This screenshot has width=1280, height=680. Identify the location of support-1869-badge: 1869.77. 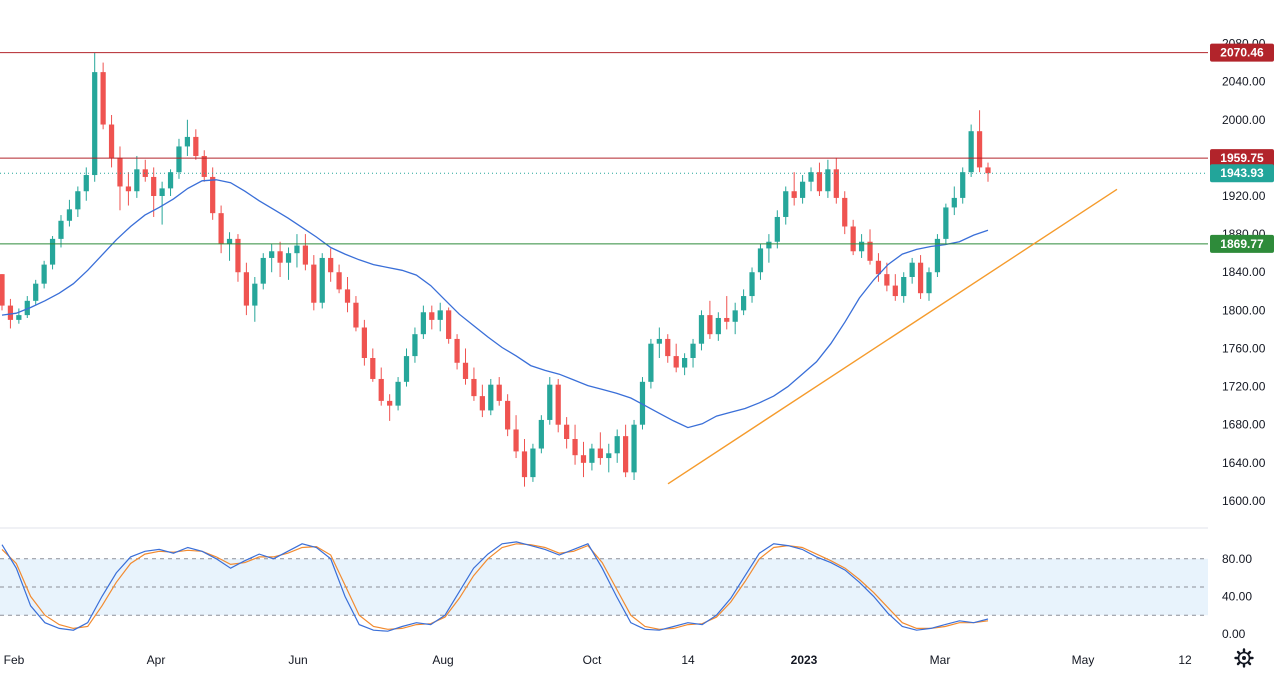
(1242, 243).